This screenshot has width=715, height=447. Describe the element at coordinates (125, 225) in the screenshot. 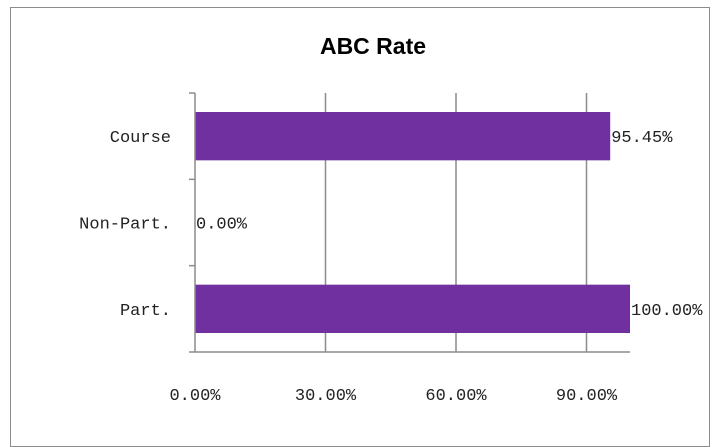

I see `category-label: Non-Part.` at that location.